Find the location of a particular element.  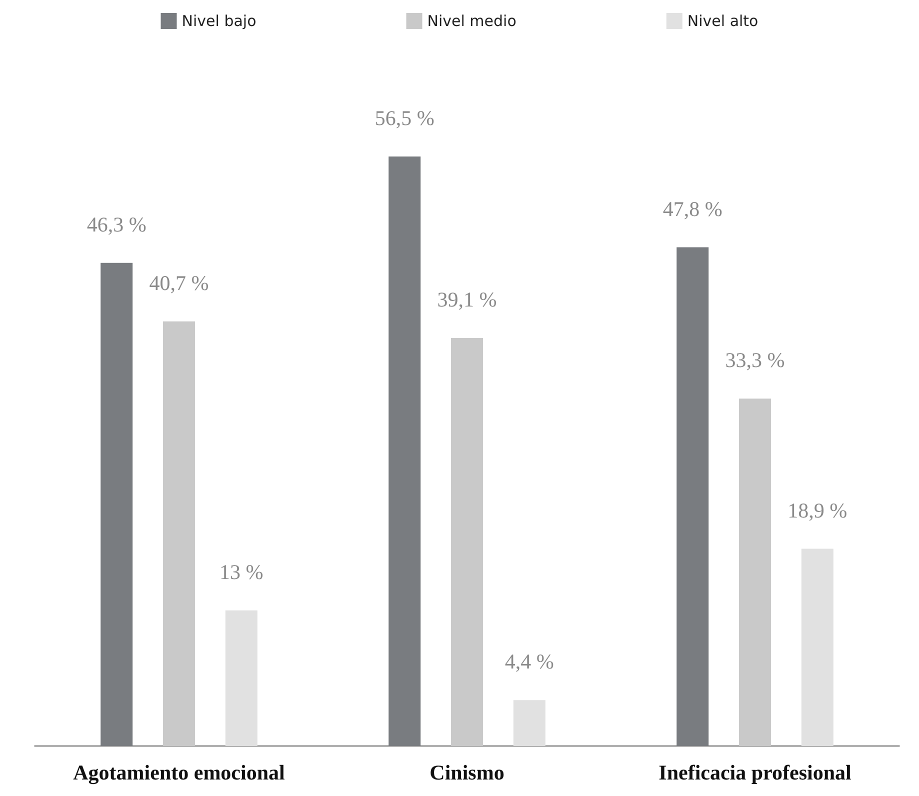

x-tick-label: Ineficacia profesional is located at coordinates (755, 772).